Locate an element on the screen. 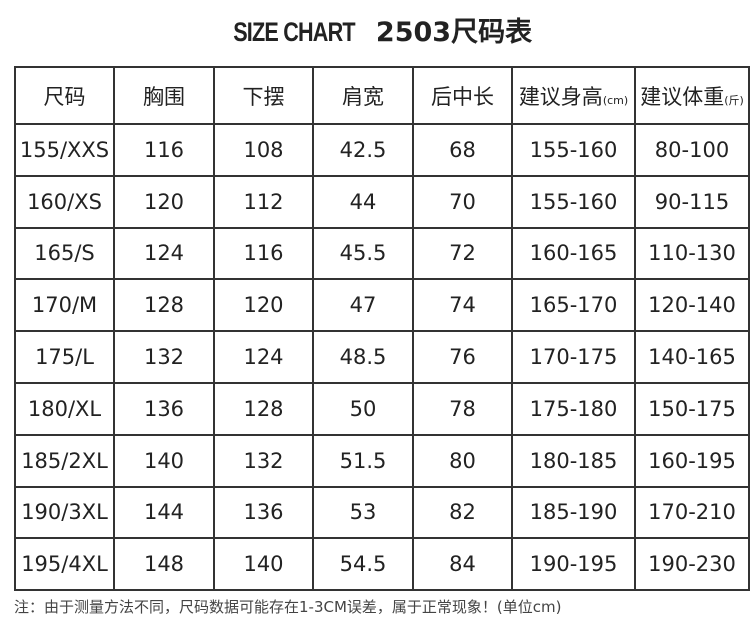 The width and height of the screenshot is (750, 630). header-unit: (cm) is located at coordinates (615, 100).